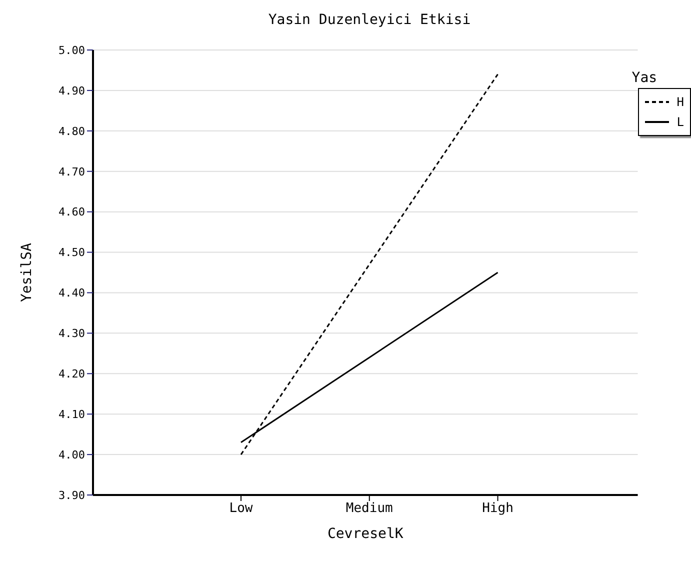 This screenshot has width=691, height=575. Describe the element at coordinates (71, 455) in the screenshot. I see `y-tick-label: 4.00` at that location.